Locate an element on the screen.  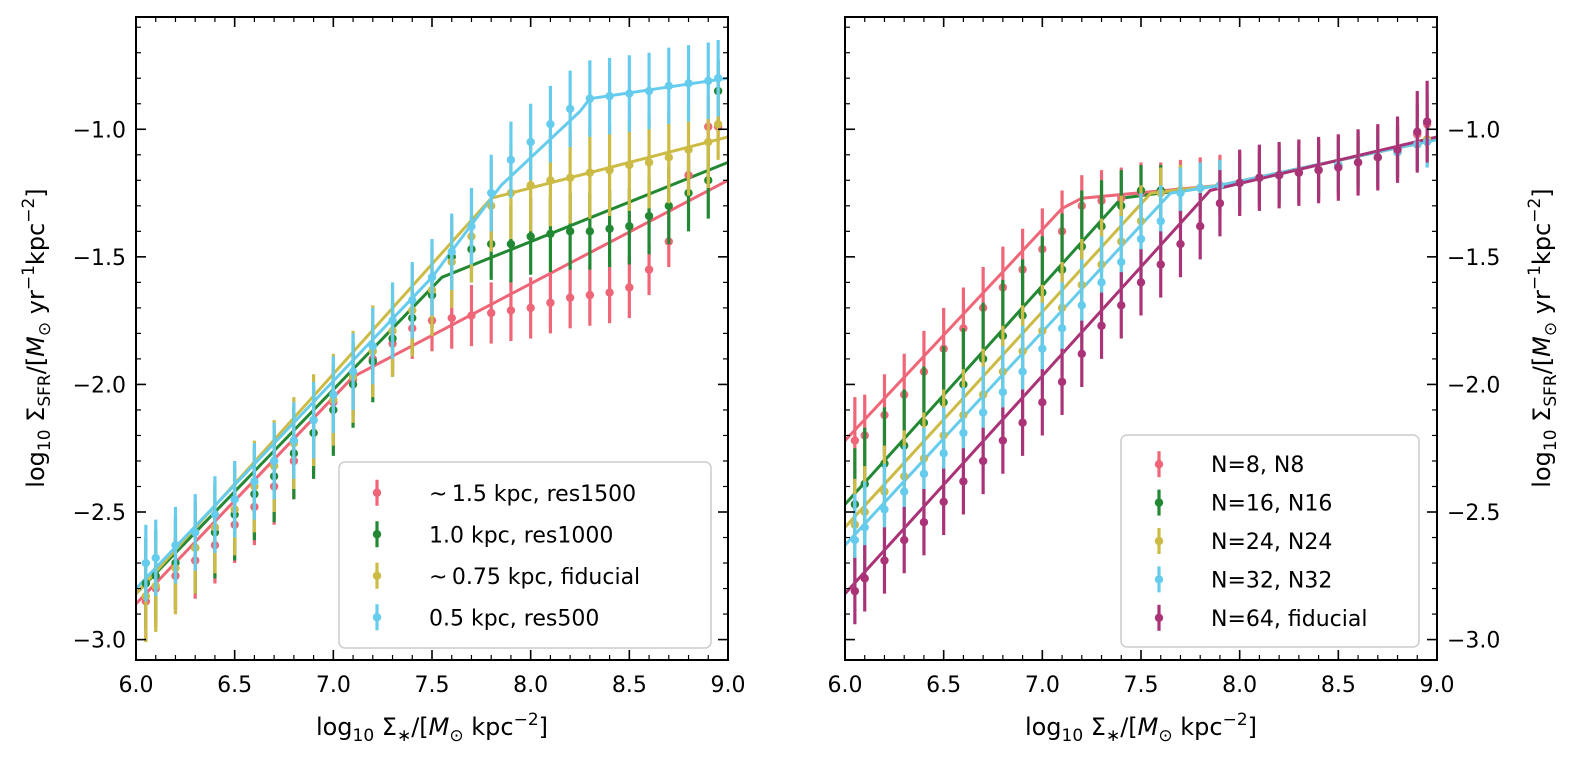
right-xlabel: log10 Σ∗/[M⊙ kpc−2] is located at coordinates (1141, 728).